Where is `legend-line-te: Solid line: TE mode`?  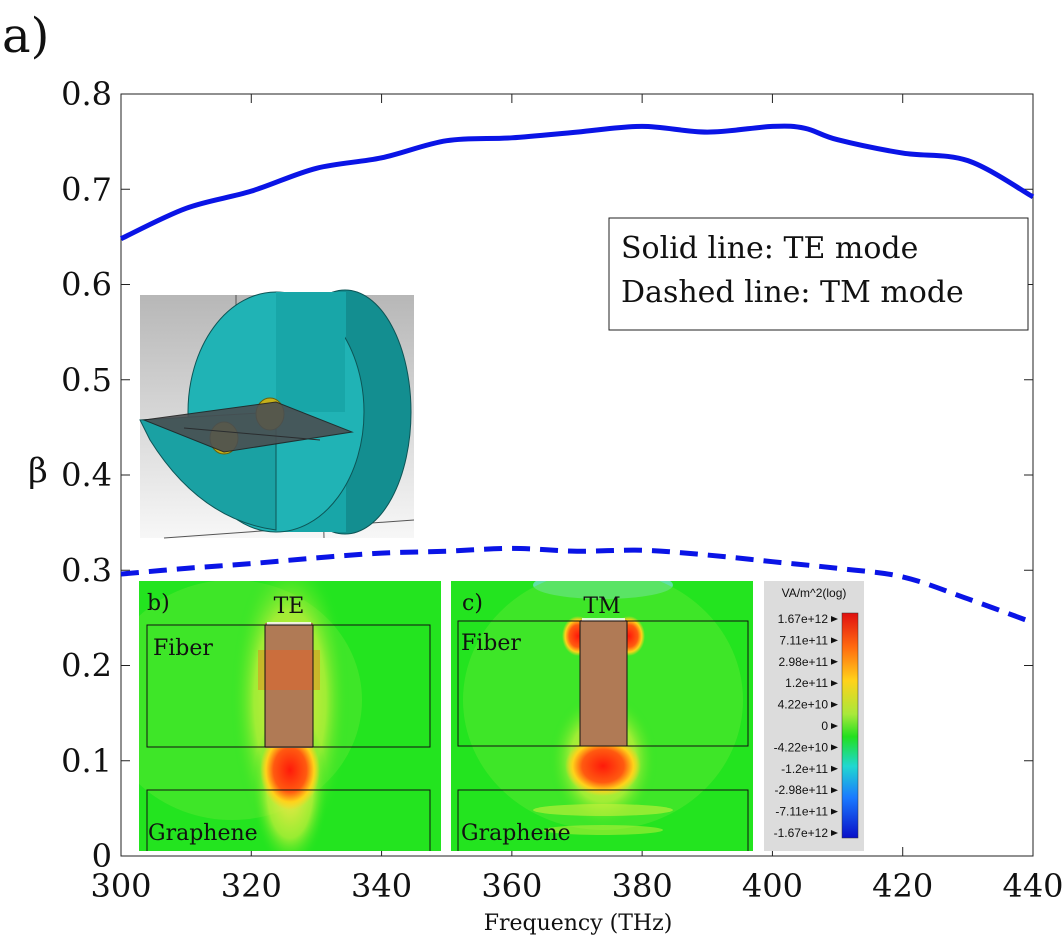 legend-line-te: Solid line: TE mode is located at coordinates (769, 248).